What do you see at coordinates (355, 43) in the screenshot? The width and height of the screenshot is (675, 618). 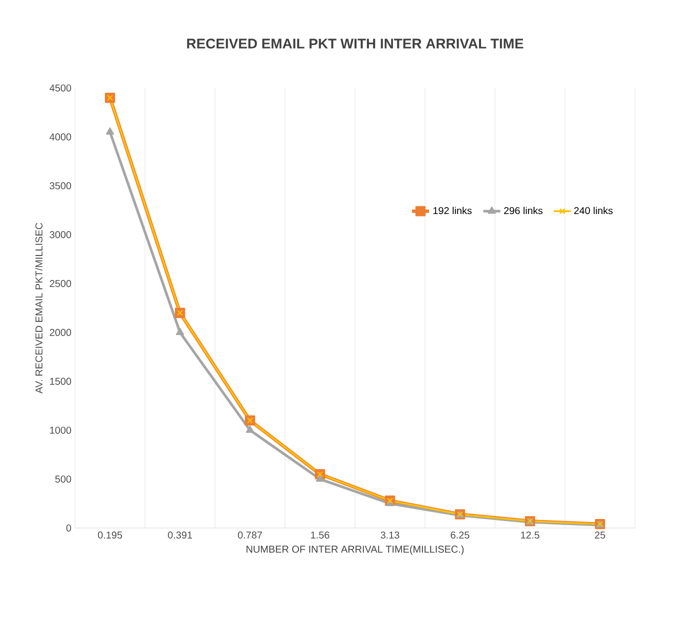 I see `chart-title: RECEIVED EMAIL PKT WITH INTER ARRIVAL TIME` at bounding box center [355, 43].